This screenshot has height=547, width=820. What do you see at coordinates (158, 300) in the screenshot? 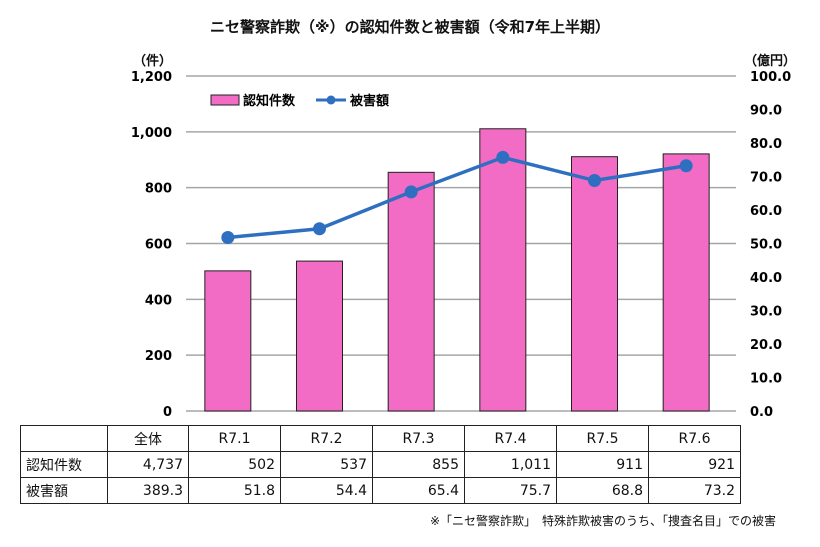
I see `left-axis-tick-label: 400` at bounding box center [158, 300].